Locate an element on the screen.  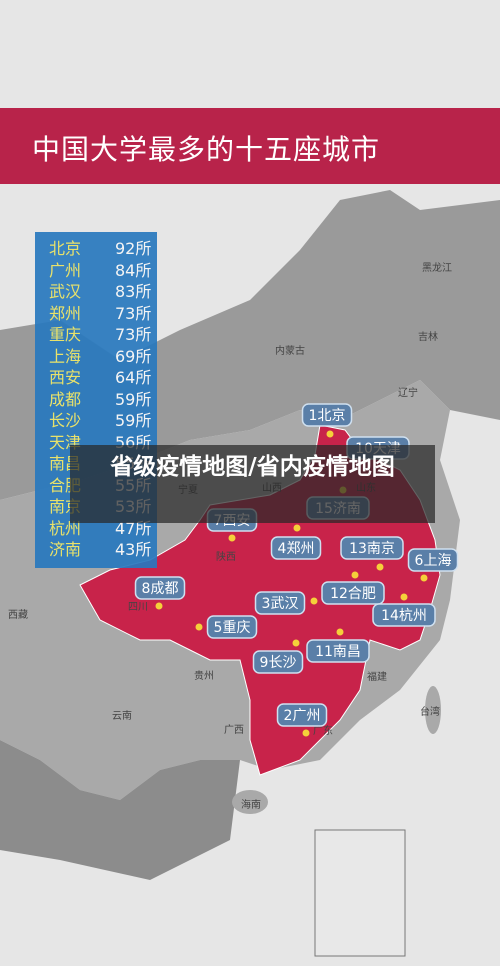
city-name: 上海 is located at coordinates (65, 356).